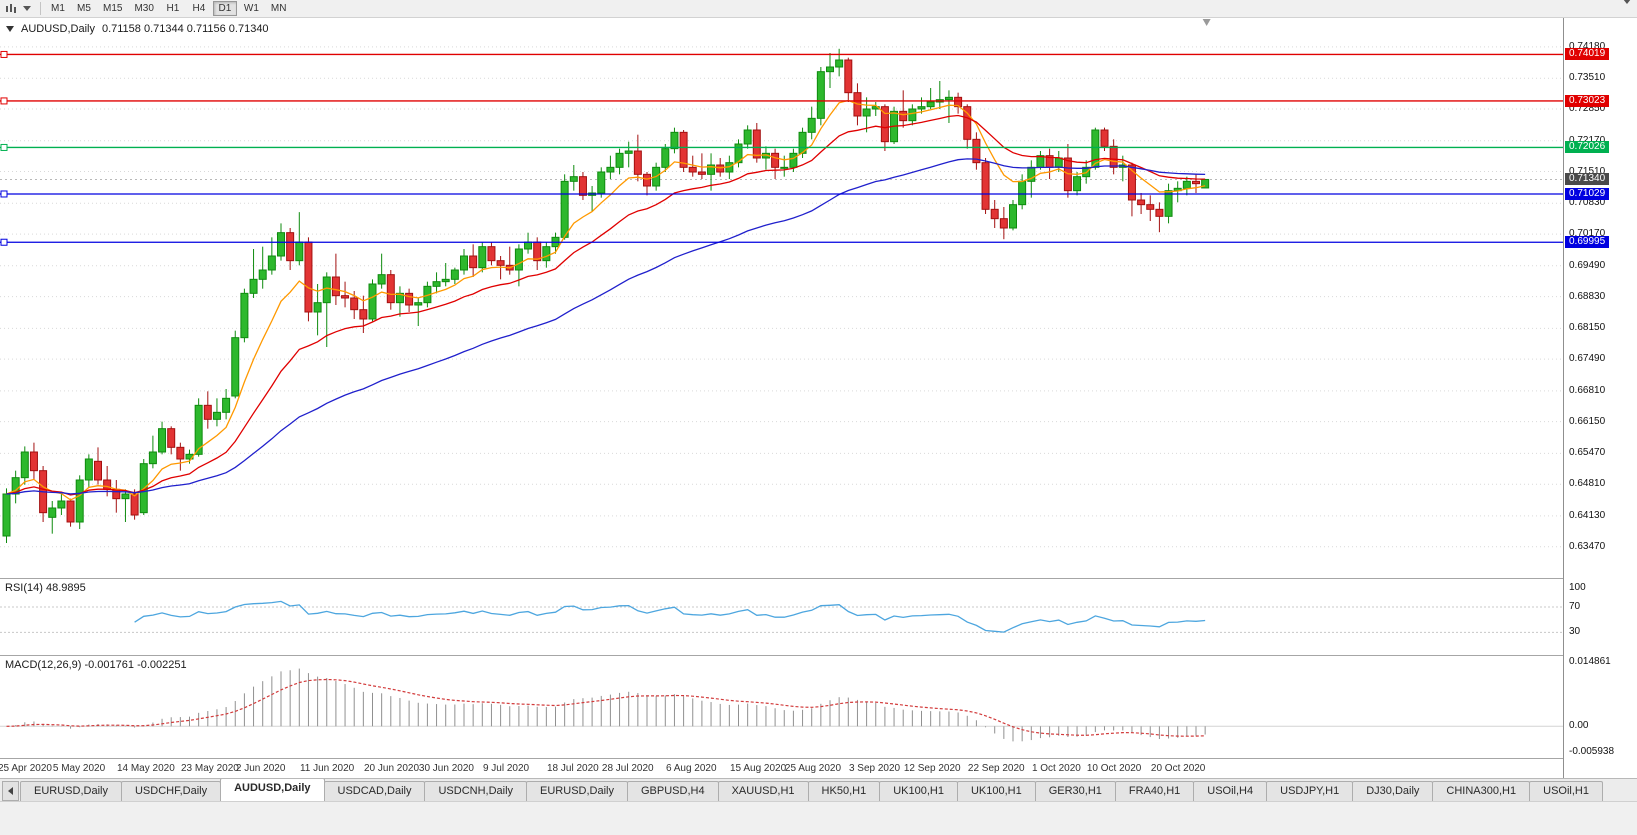  I want to click on timeframe-button-w1: W1, so click(251, 8).